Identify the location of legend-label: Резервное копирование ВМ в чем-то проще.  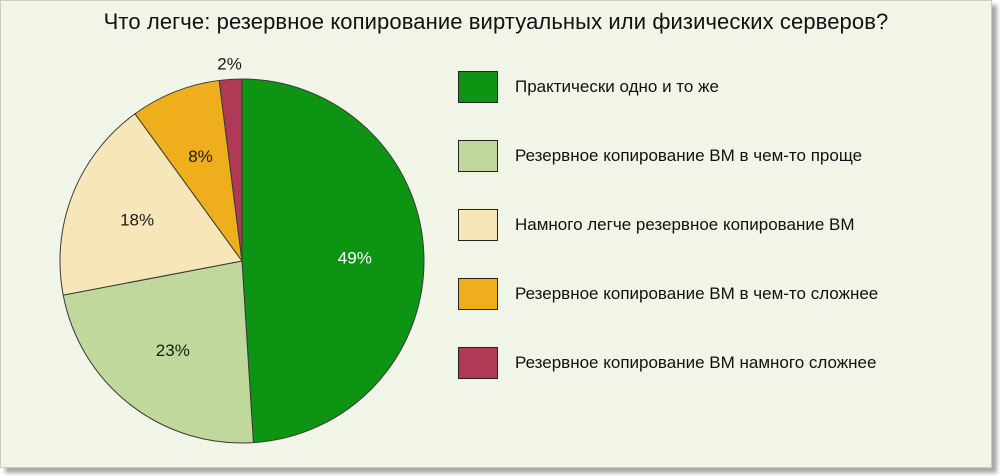
(689, 155).